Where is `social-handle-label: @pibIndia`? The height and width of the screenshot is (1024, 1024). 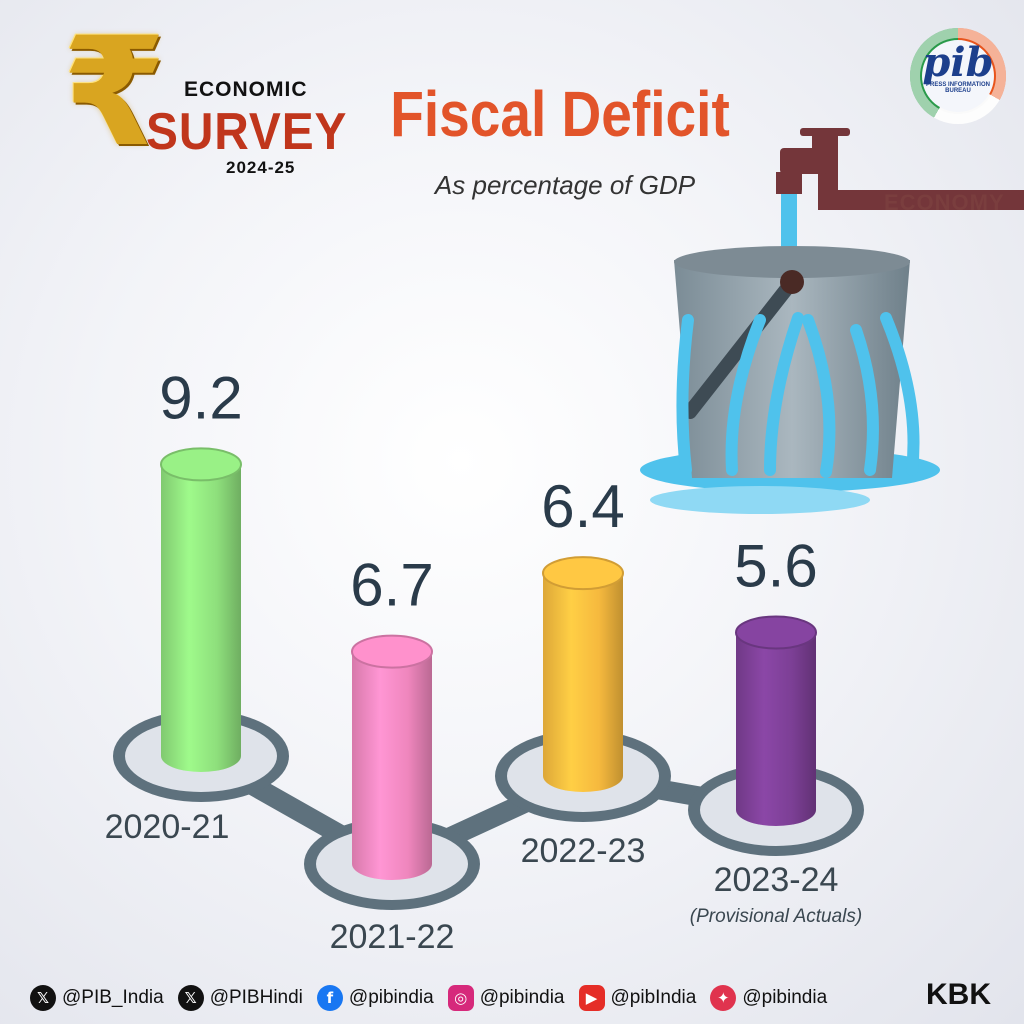
social-handle-label: @pibIndia is located at coordinates (653, 997).